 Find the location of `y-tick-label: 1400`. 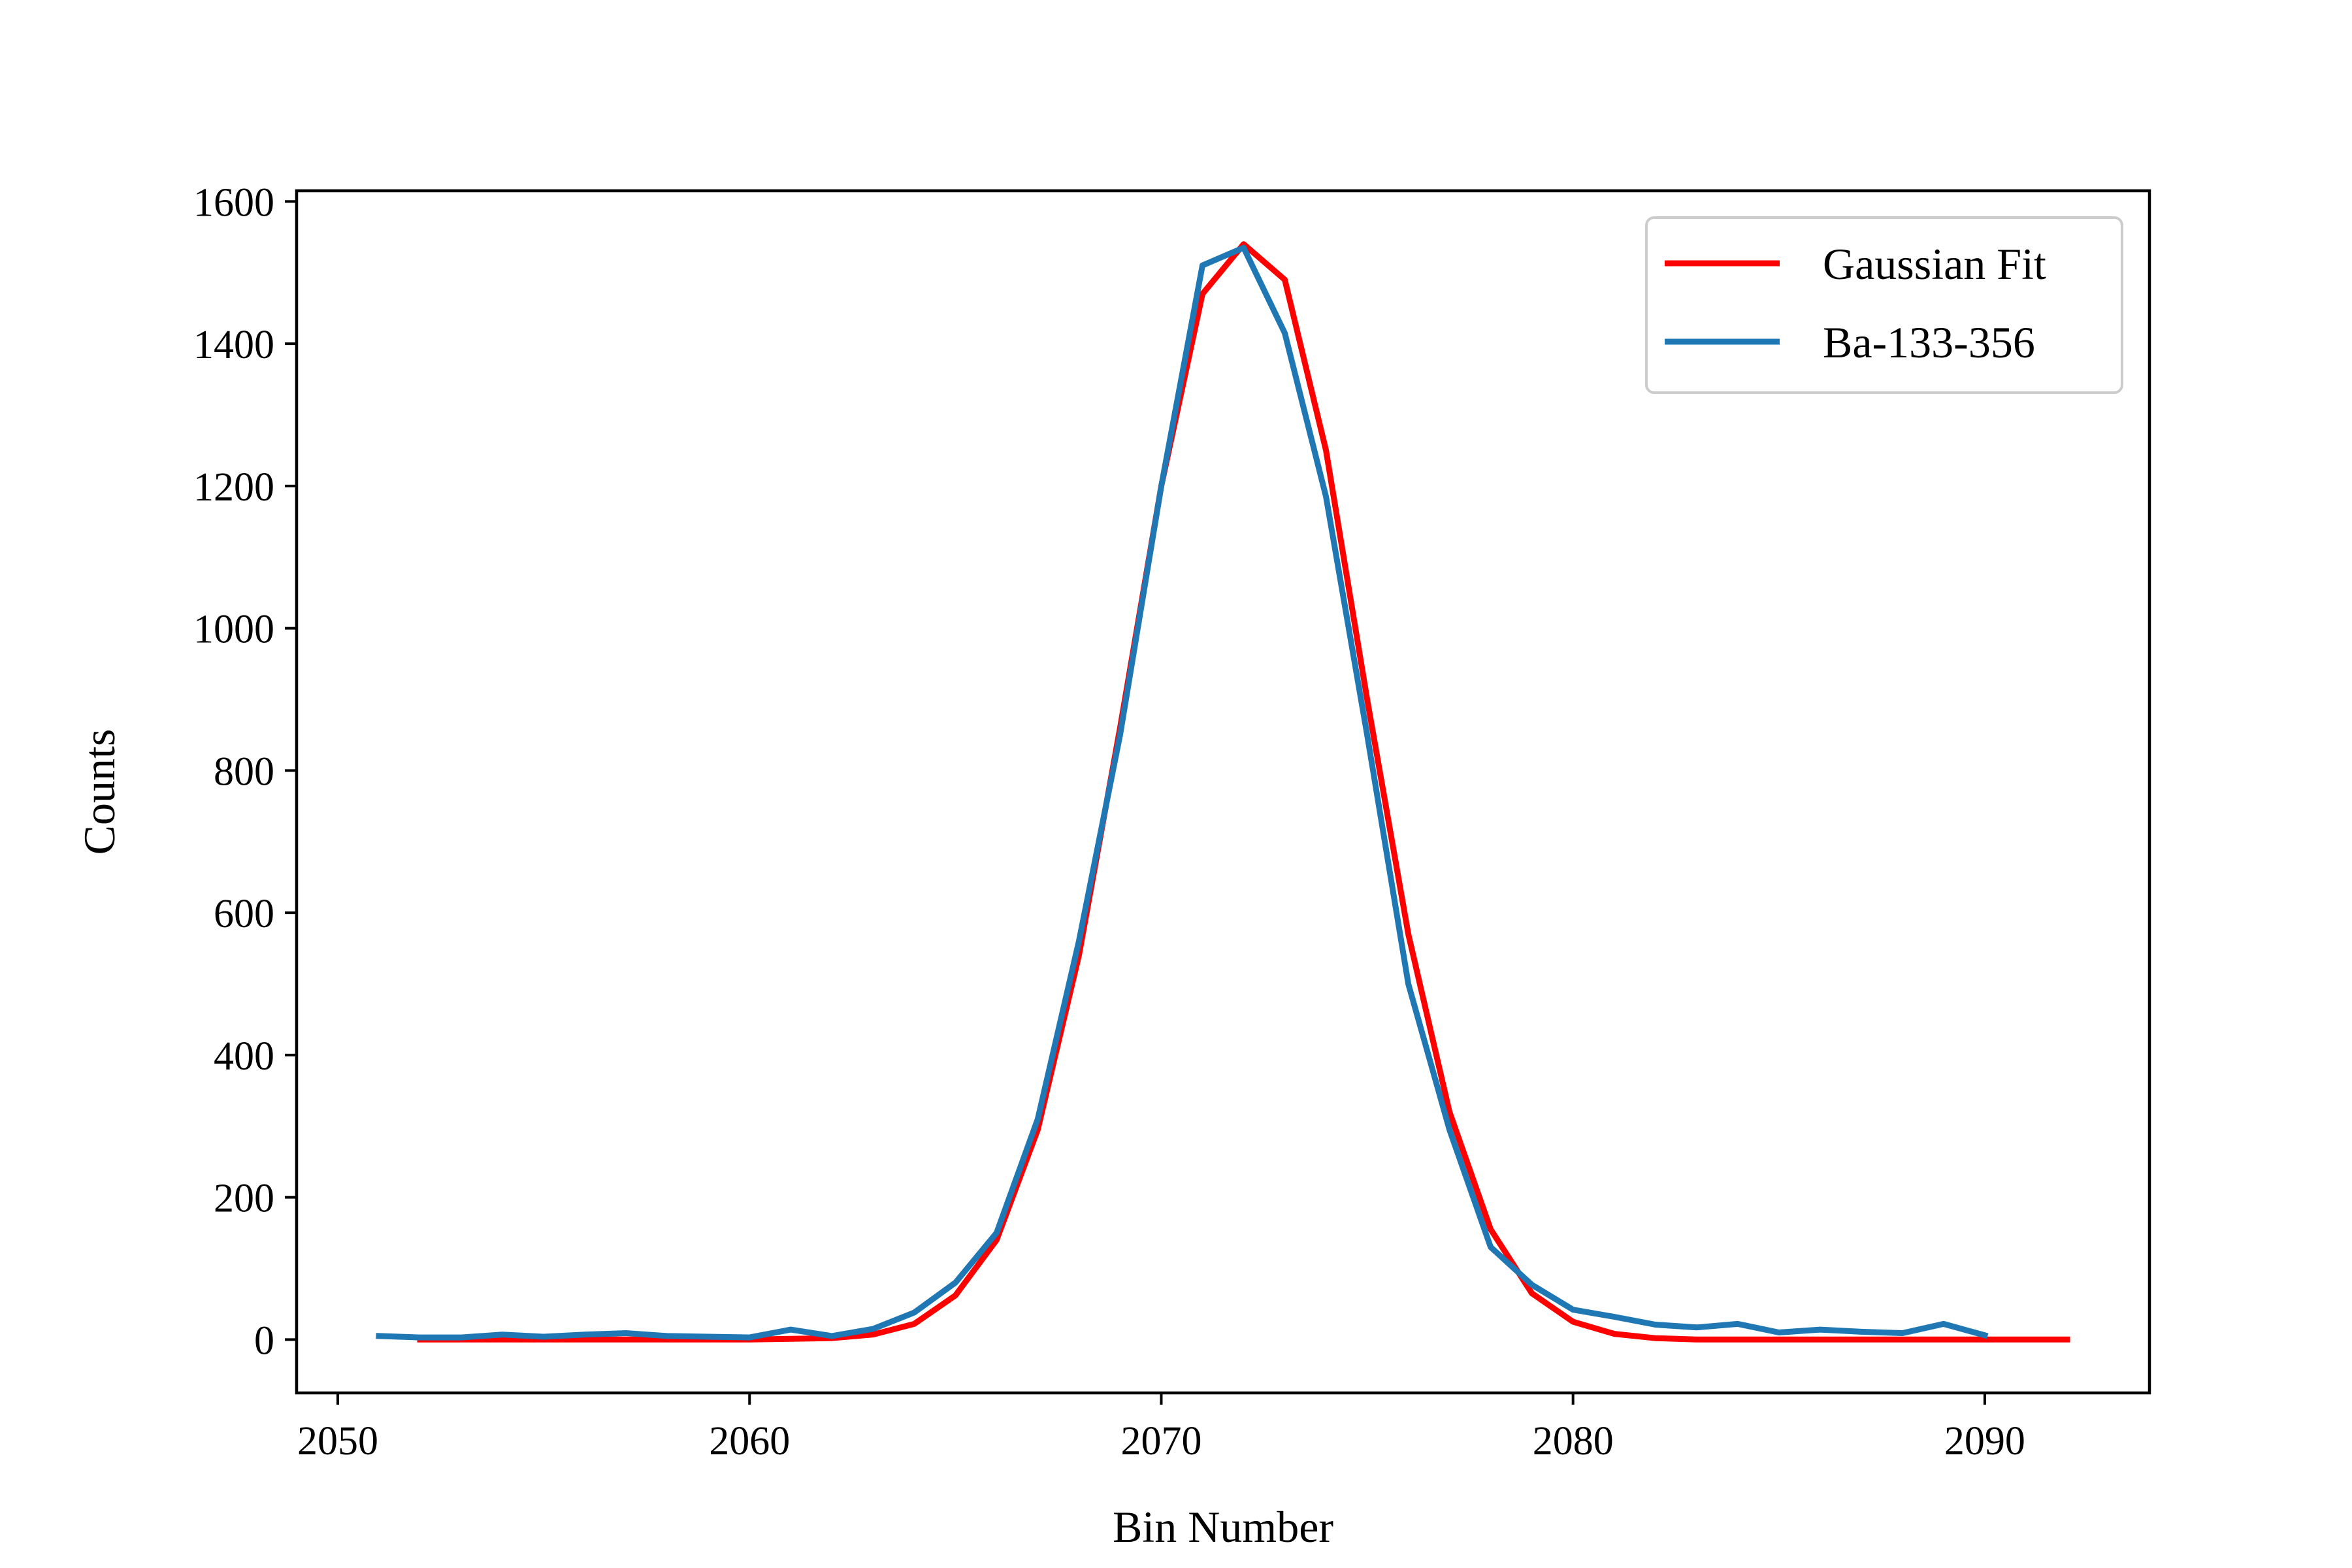

y-tick-label: 1400 is located at coordinates (233, 345).